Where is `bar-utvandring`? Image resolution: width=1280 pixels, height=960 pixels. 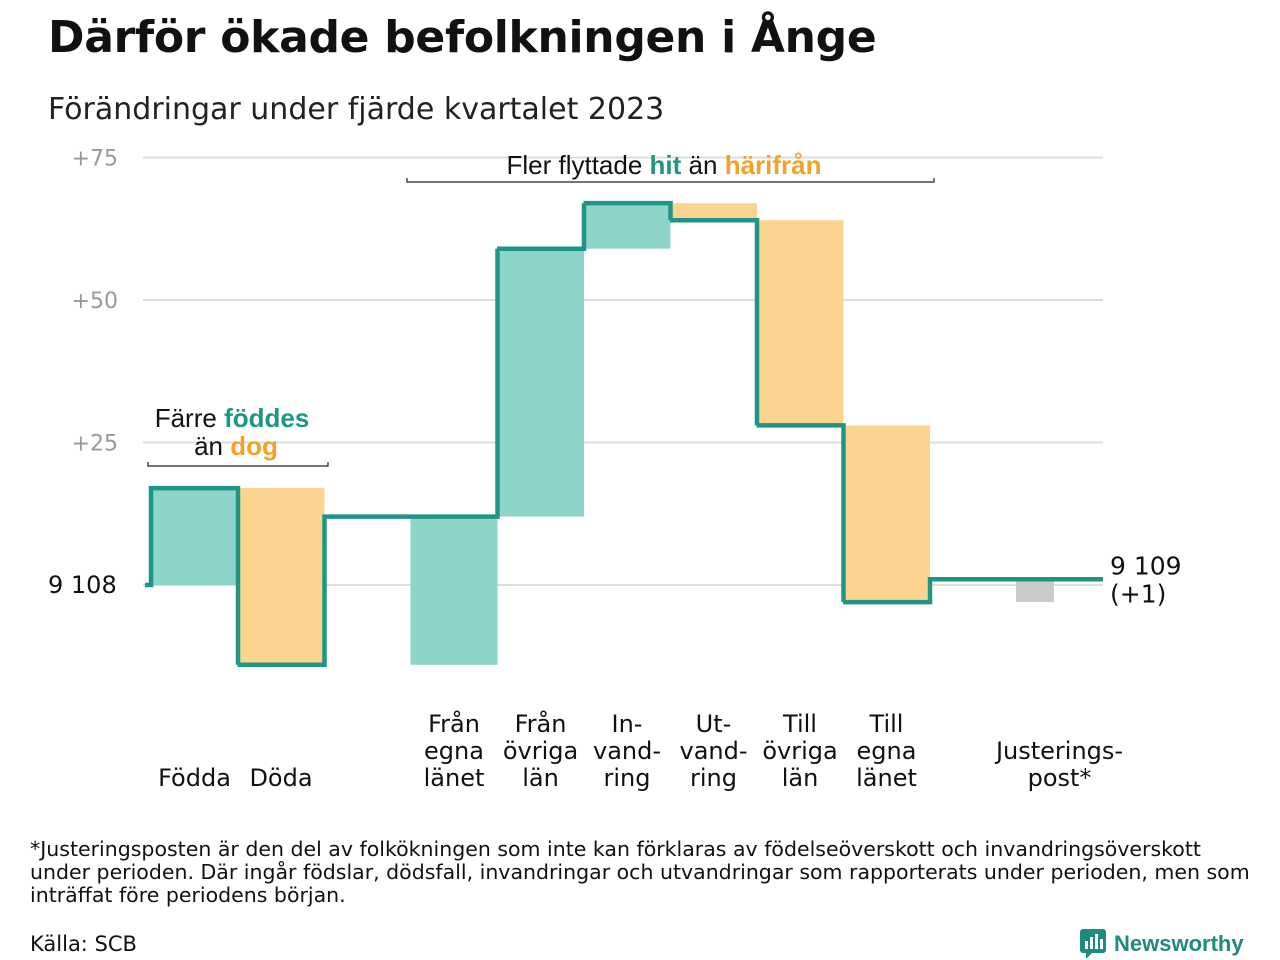
bar-utvandring is located at coordinates (713, 212).